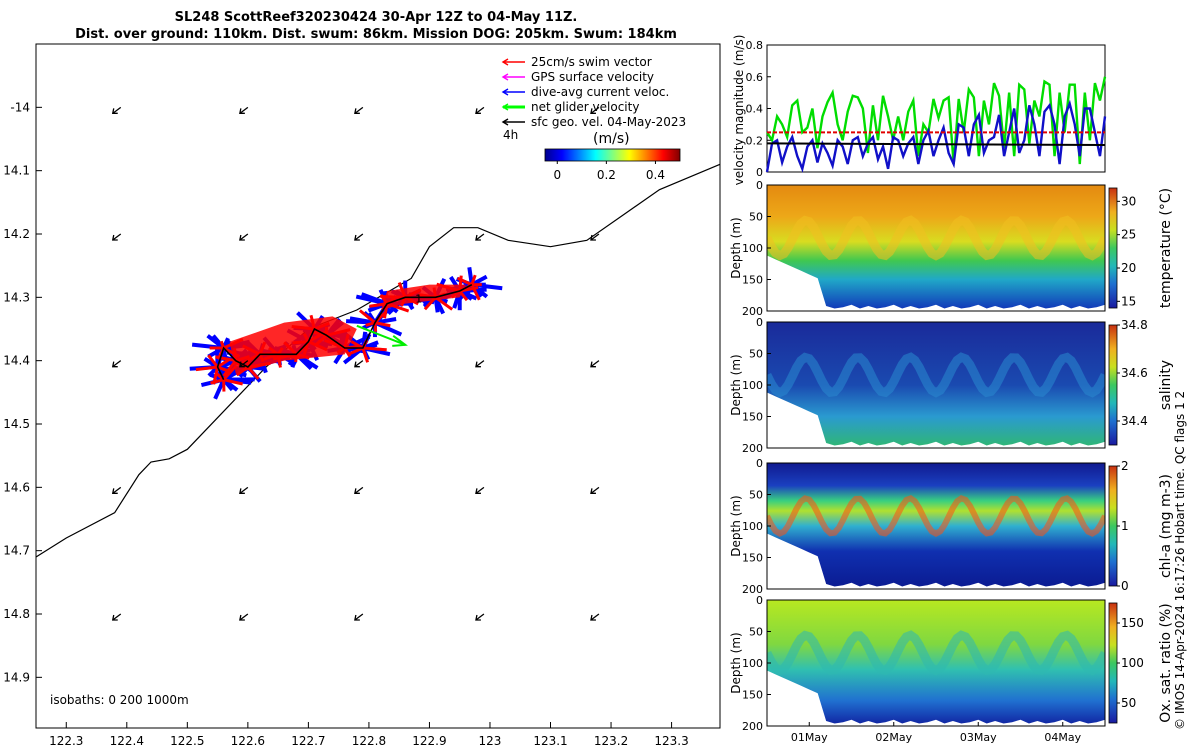 The width and height of the screenshot is (1200, 750). I want to click on velocity-y-tick-label: 0.2, so click(755, 140).